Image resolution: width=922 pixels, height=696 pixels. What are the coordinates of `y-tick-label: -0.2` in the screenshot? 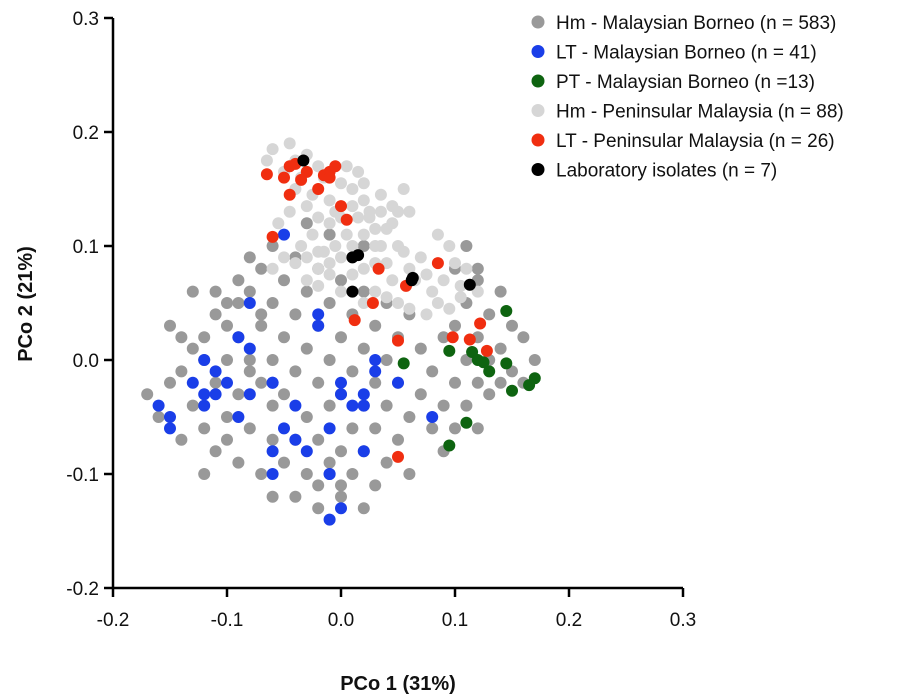 It's located at (82, 589).